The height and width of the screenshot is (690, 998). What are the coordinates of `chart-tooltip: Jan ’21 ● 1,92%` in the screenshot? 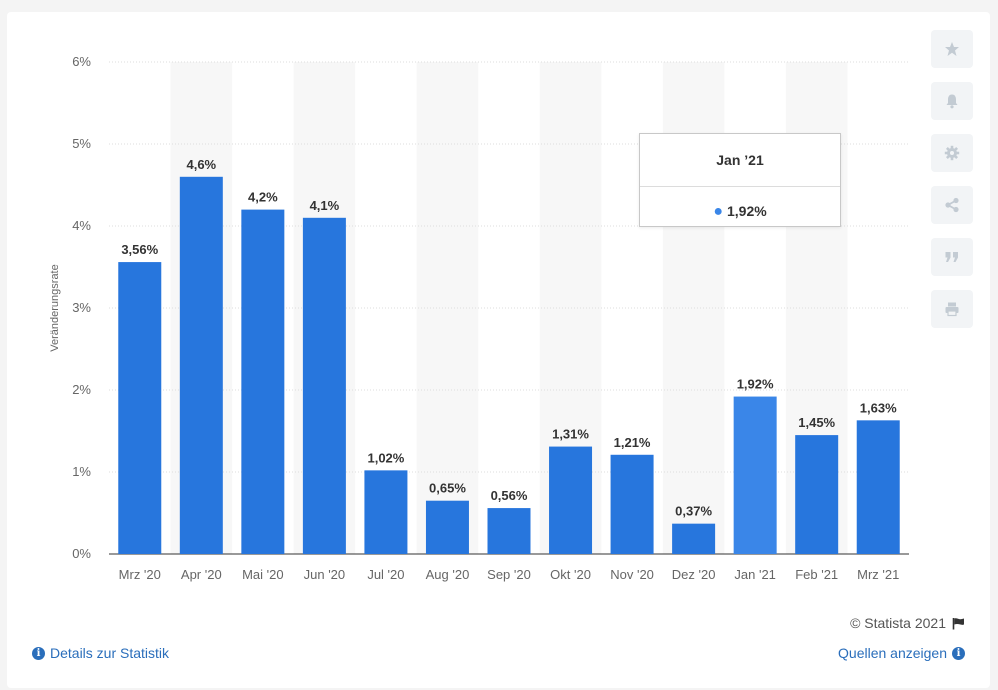 It's located at (740, 180).